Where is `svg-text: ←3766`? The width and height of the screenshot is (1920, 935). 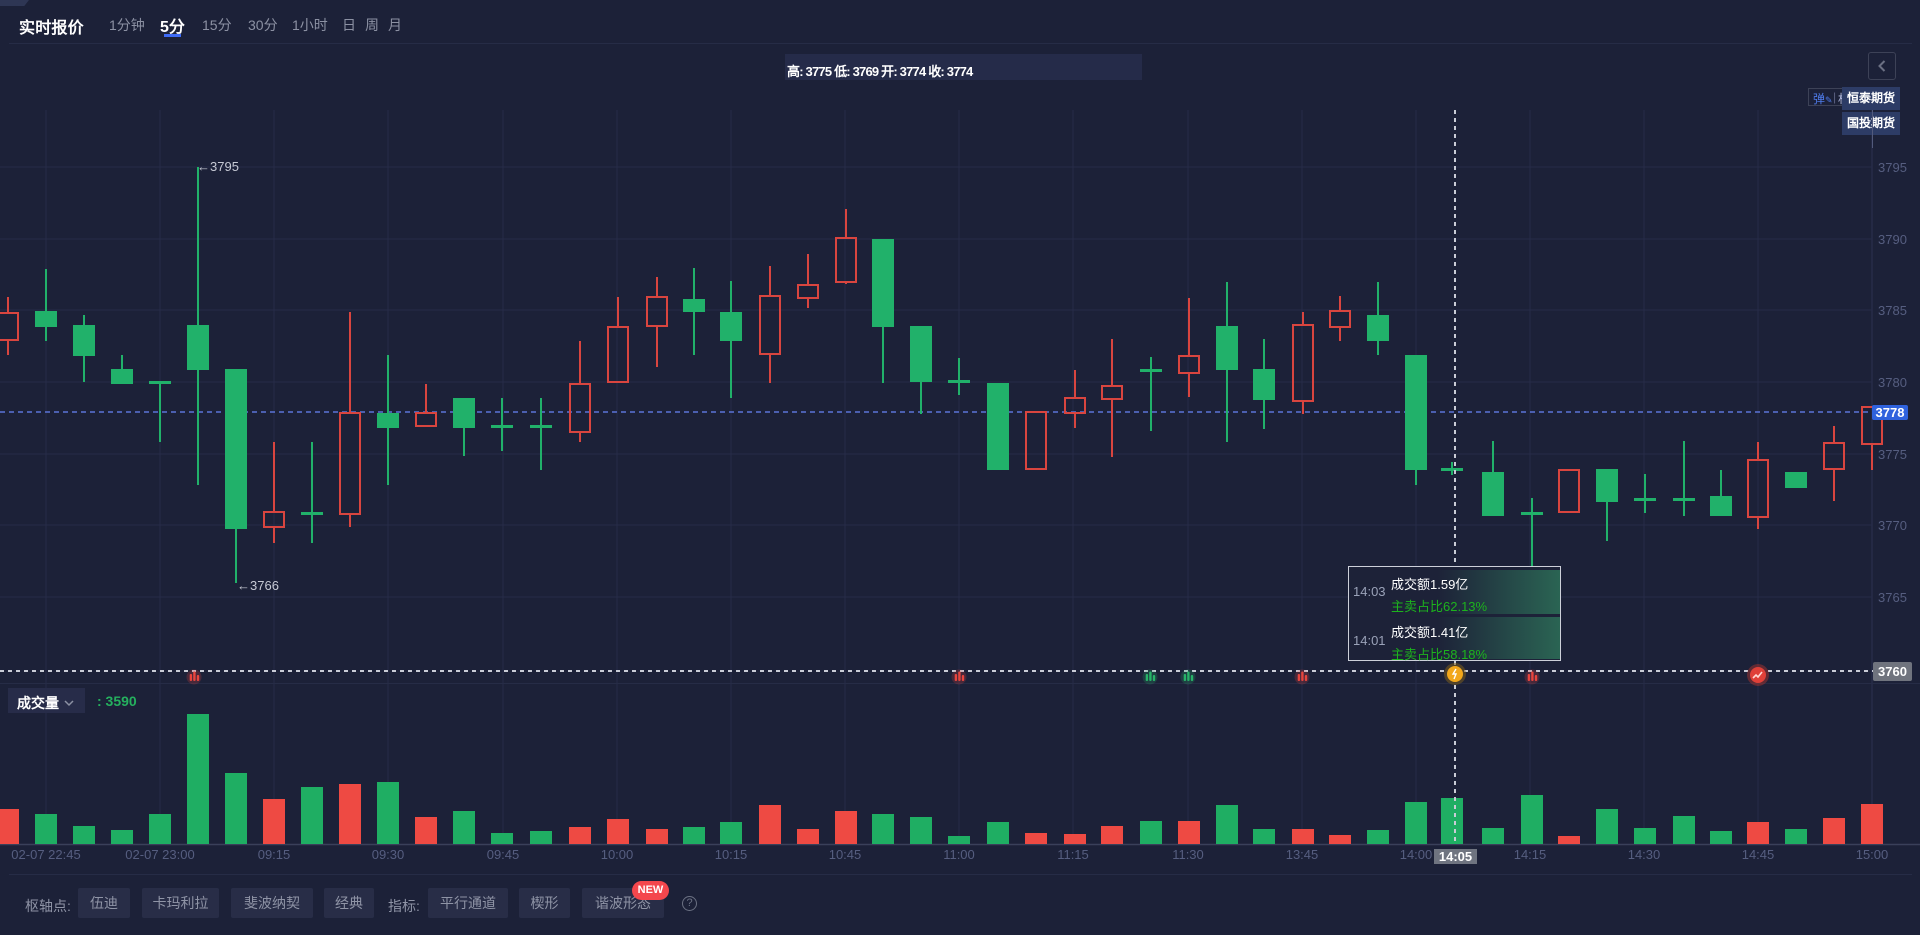 svg-text: ←3766 is located at coordinates (258, 585).